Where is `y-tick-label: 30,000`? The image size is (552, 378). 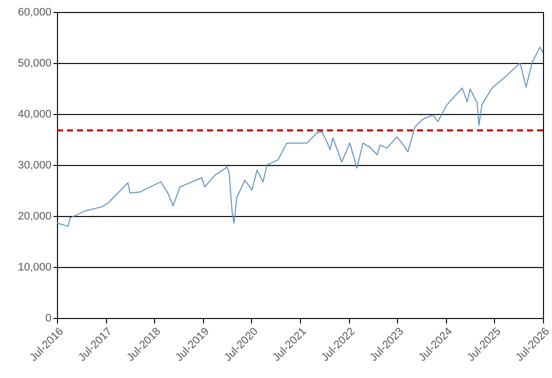 y-tick-label: 30,000 is located at coordinates (35, 166).